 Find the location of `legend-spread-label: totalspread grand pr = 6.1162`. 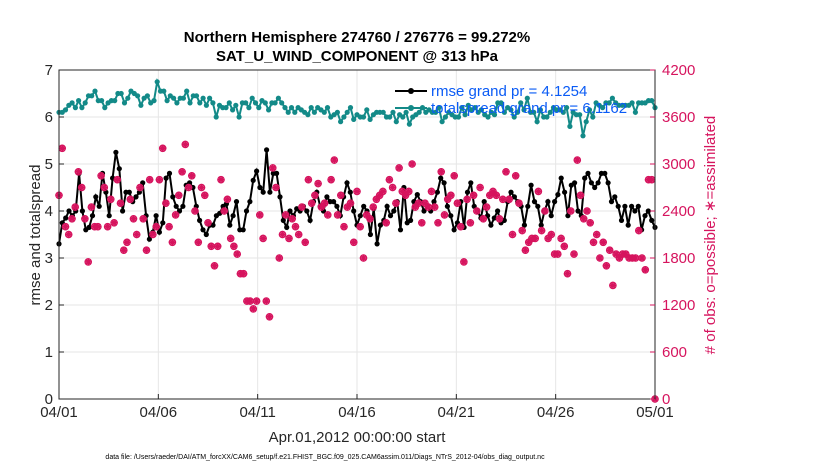

legend-spread-label: totalspread grand pr = 6.1162 is located at coordinates (529, 108).